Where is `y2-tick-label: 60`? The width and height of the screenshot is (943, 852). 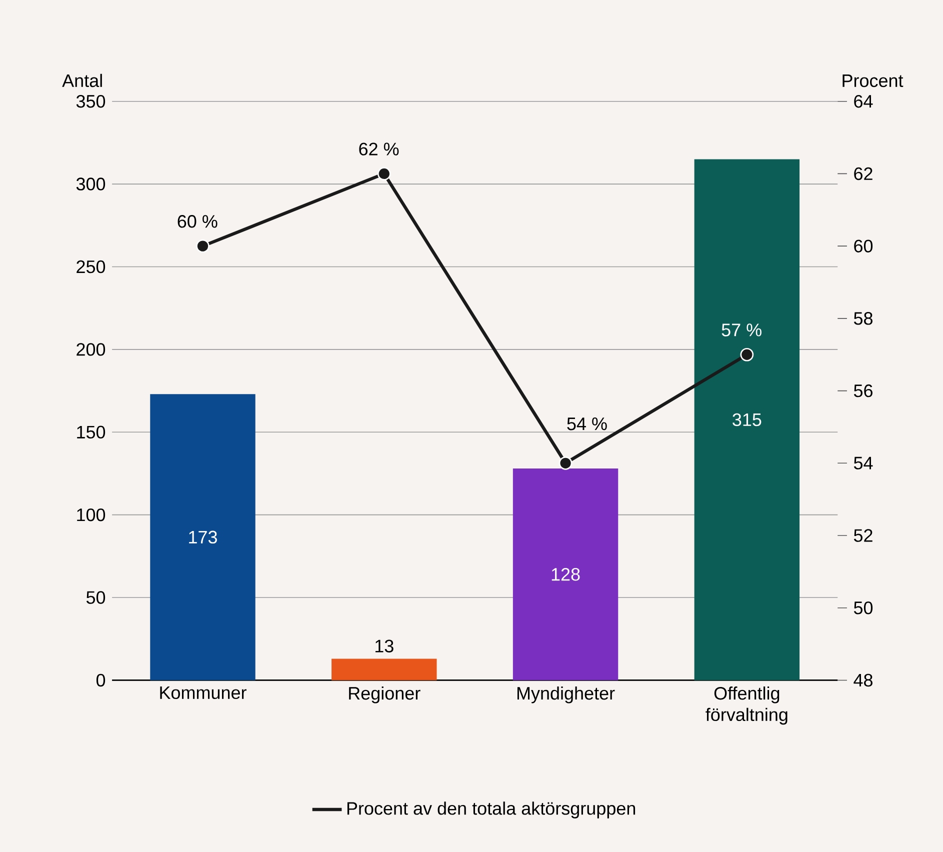
y2-tick-label: 60 is located at coordinates (863, 246).